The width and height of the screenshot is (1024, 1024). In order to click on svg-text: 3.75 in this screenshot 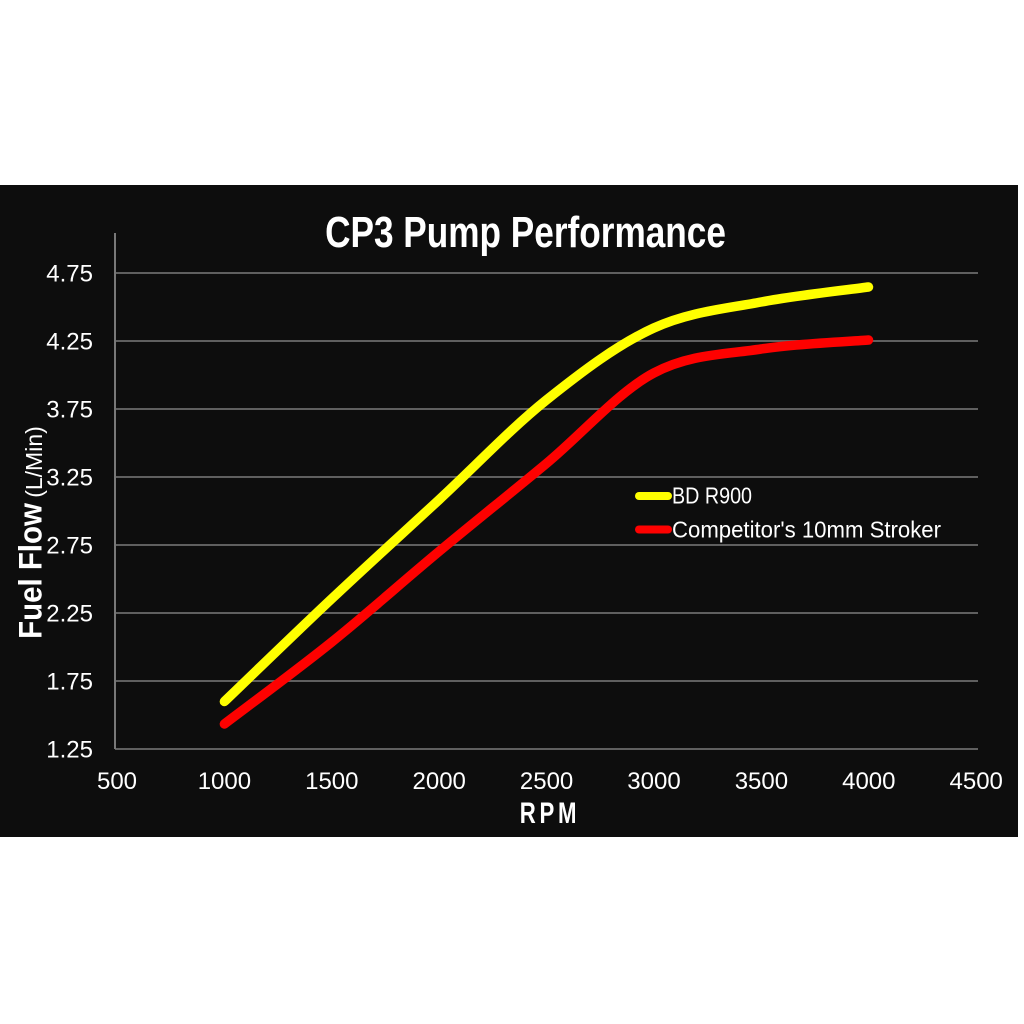, I will do `click(69, 410)`.